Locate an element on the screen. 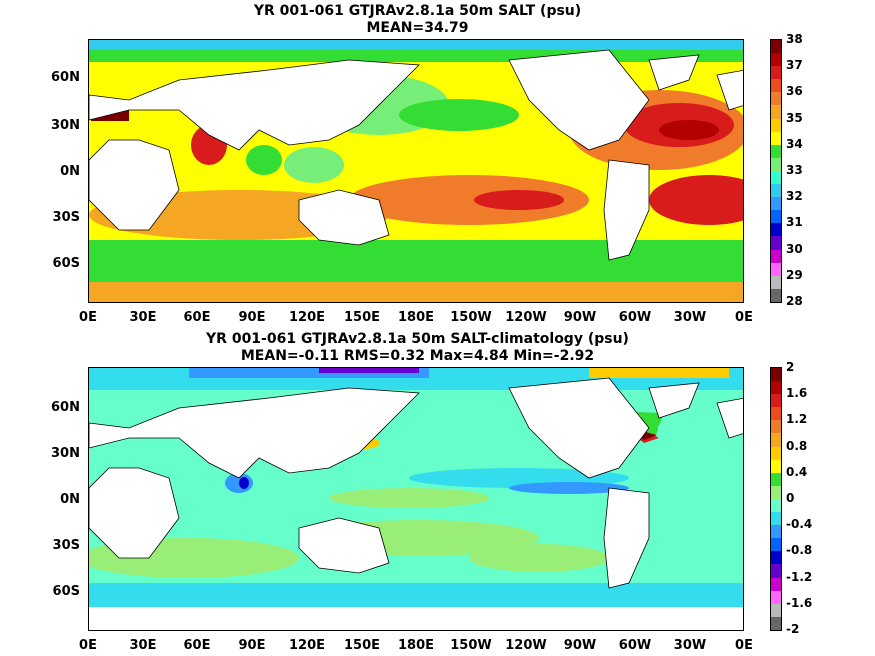 This screenshot has width=875, height=656. panel2-lat-label-60s: 60S is located at coordinates (66, 591).